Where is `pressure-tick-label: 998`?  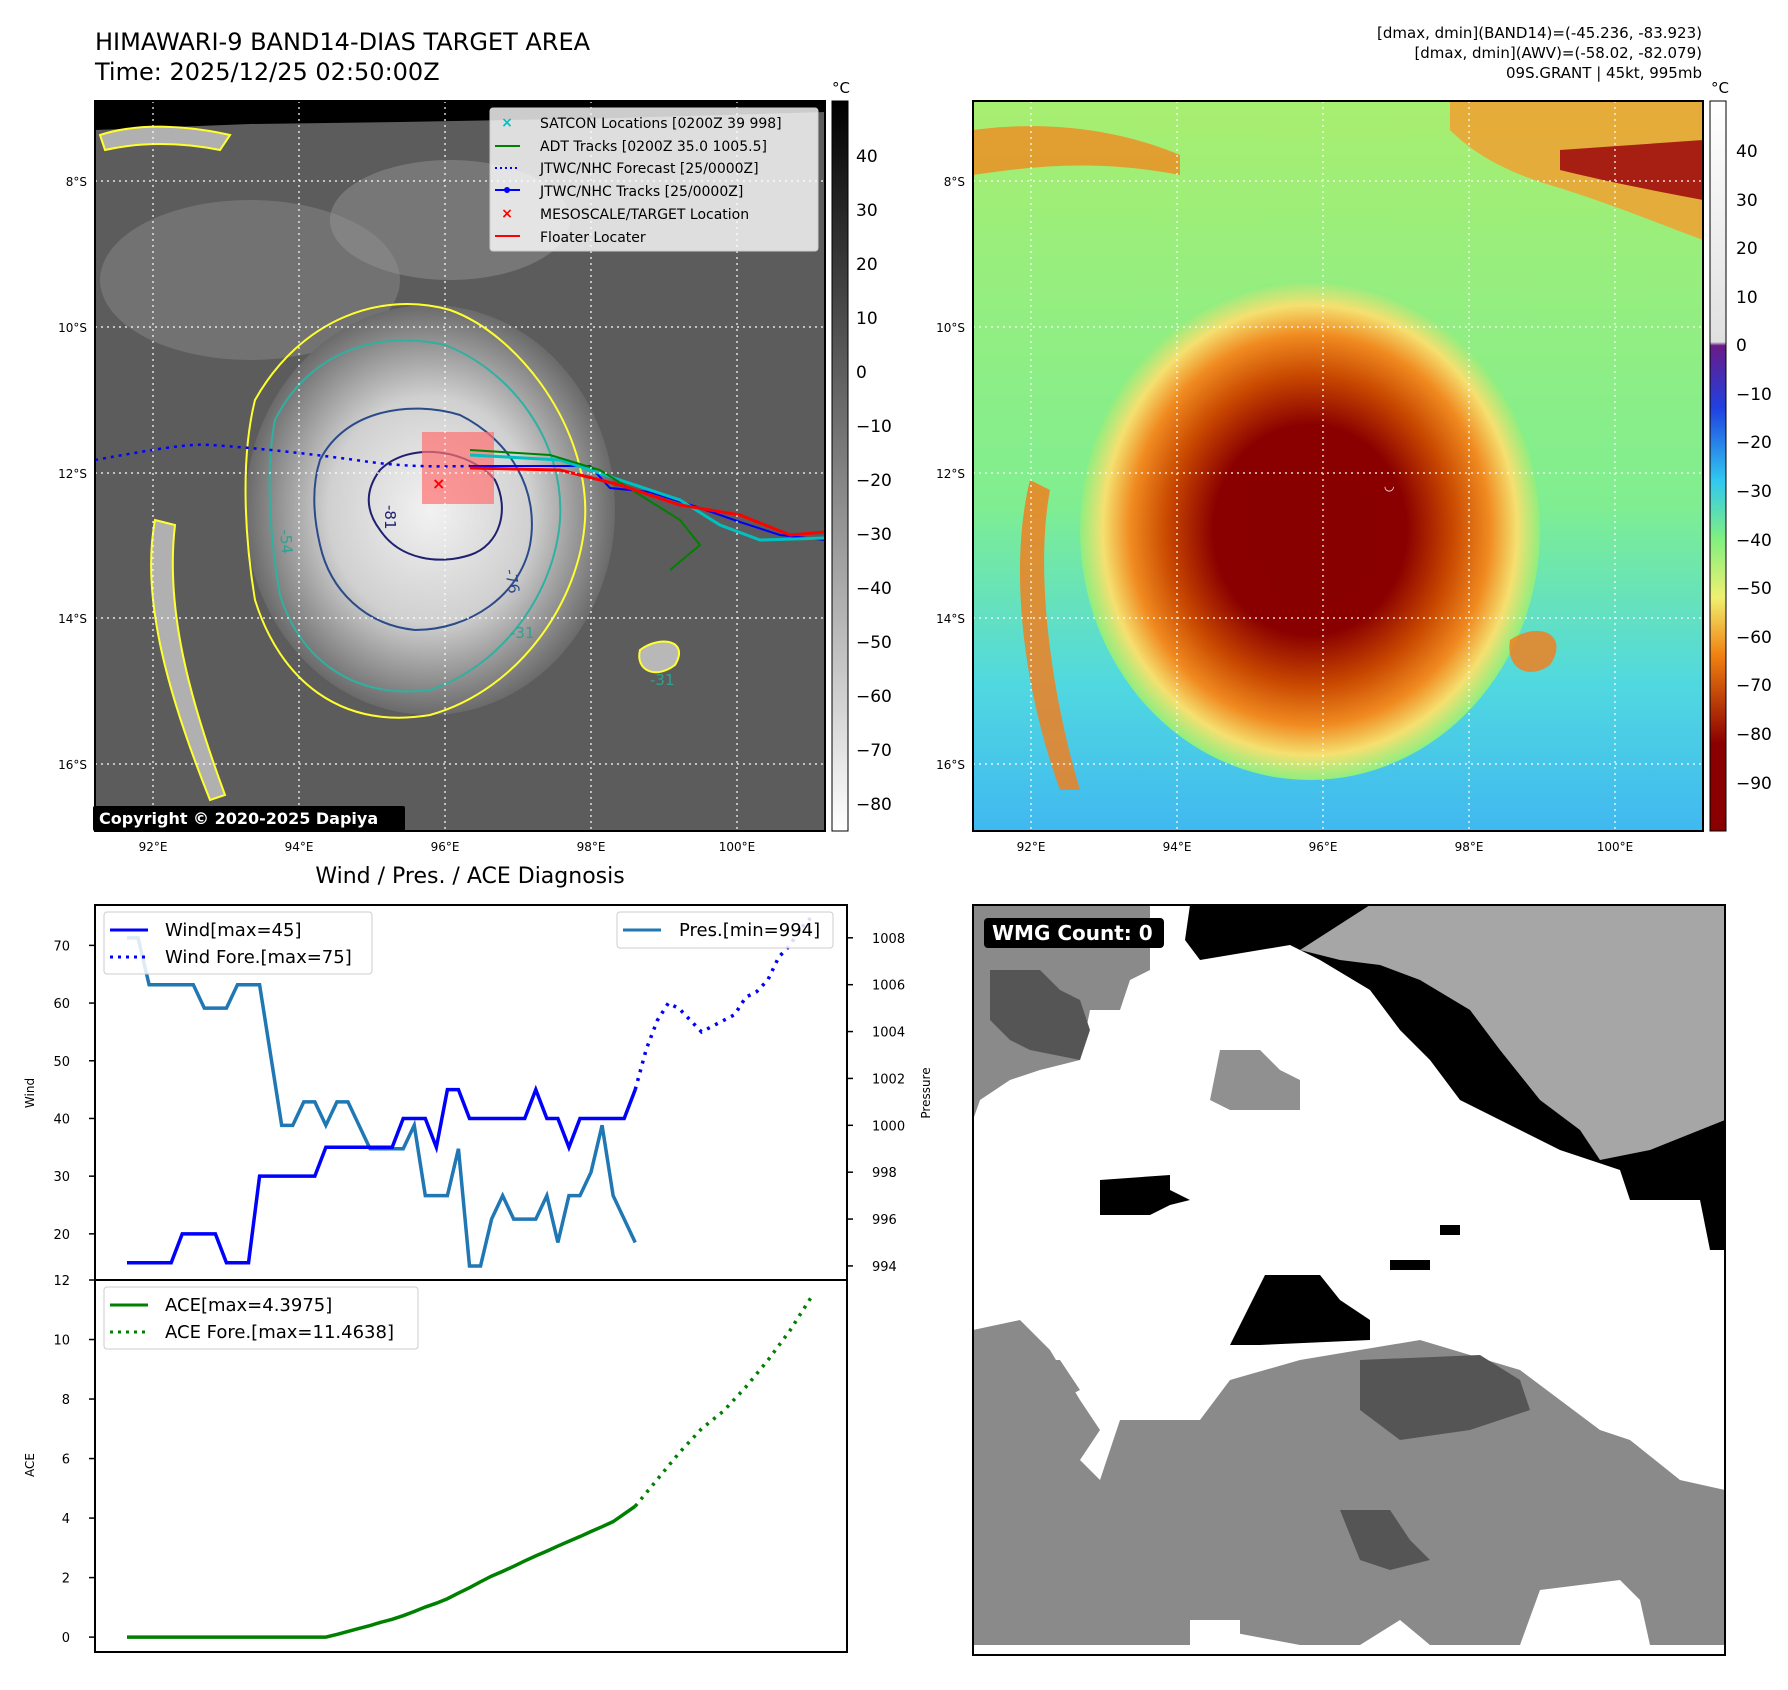
pressure-tick-label: 998 is located at coordinates (884, 1173).